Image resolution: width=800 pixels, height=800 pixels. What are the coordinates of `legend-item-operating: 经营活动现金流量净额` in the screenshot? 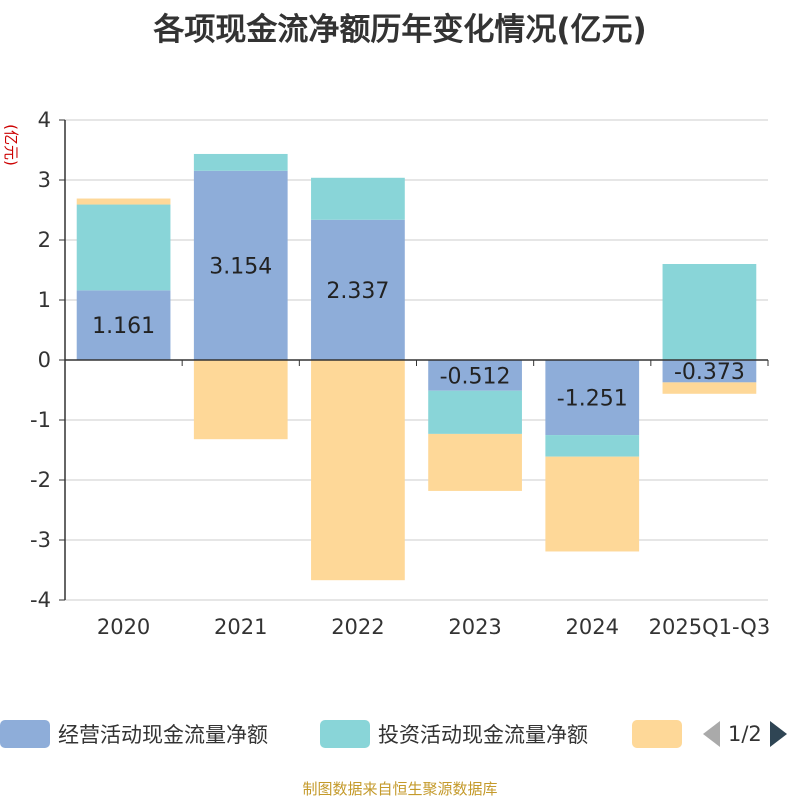 It's located at (134, 734).